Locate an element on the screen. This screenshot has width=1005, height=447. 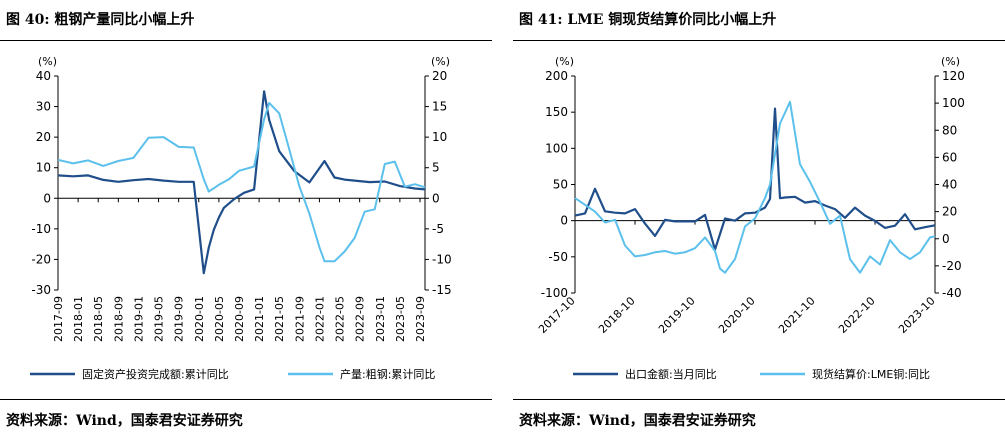
x-tick-label: 2018-01 is located at coordinates (78, 319).